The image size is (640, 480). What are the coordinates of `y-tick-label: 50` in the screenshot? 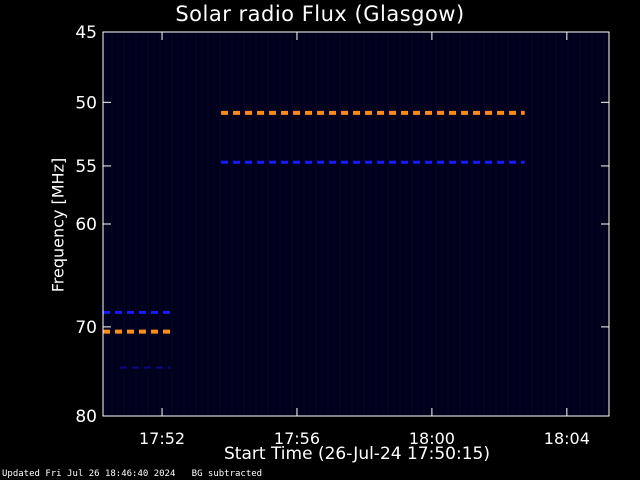 It's located at (86, 103).